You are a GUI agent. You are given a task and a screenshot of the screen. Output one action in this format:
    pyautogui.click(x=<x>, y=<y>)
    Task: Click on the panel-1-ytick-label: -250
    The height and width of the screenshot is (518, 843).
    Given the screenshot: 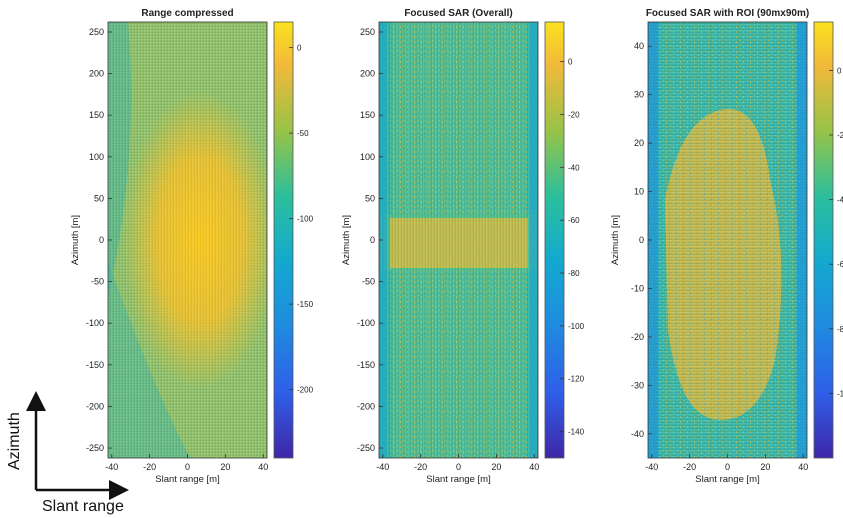 What is the action you would take?
    pyautogui.click(x=95, y=448)
    